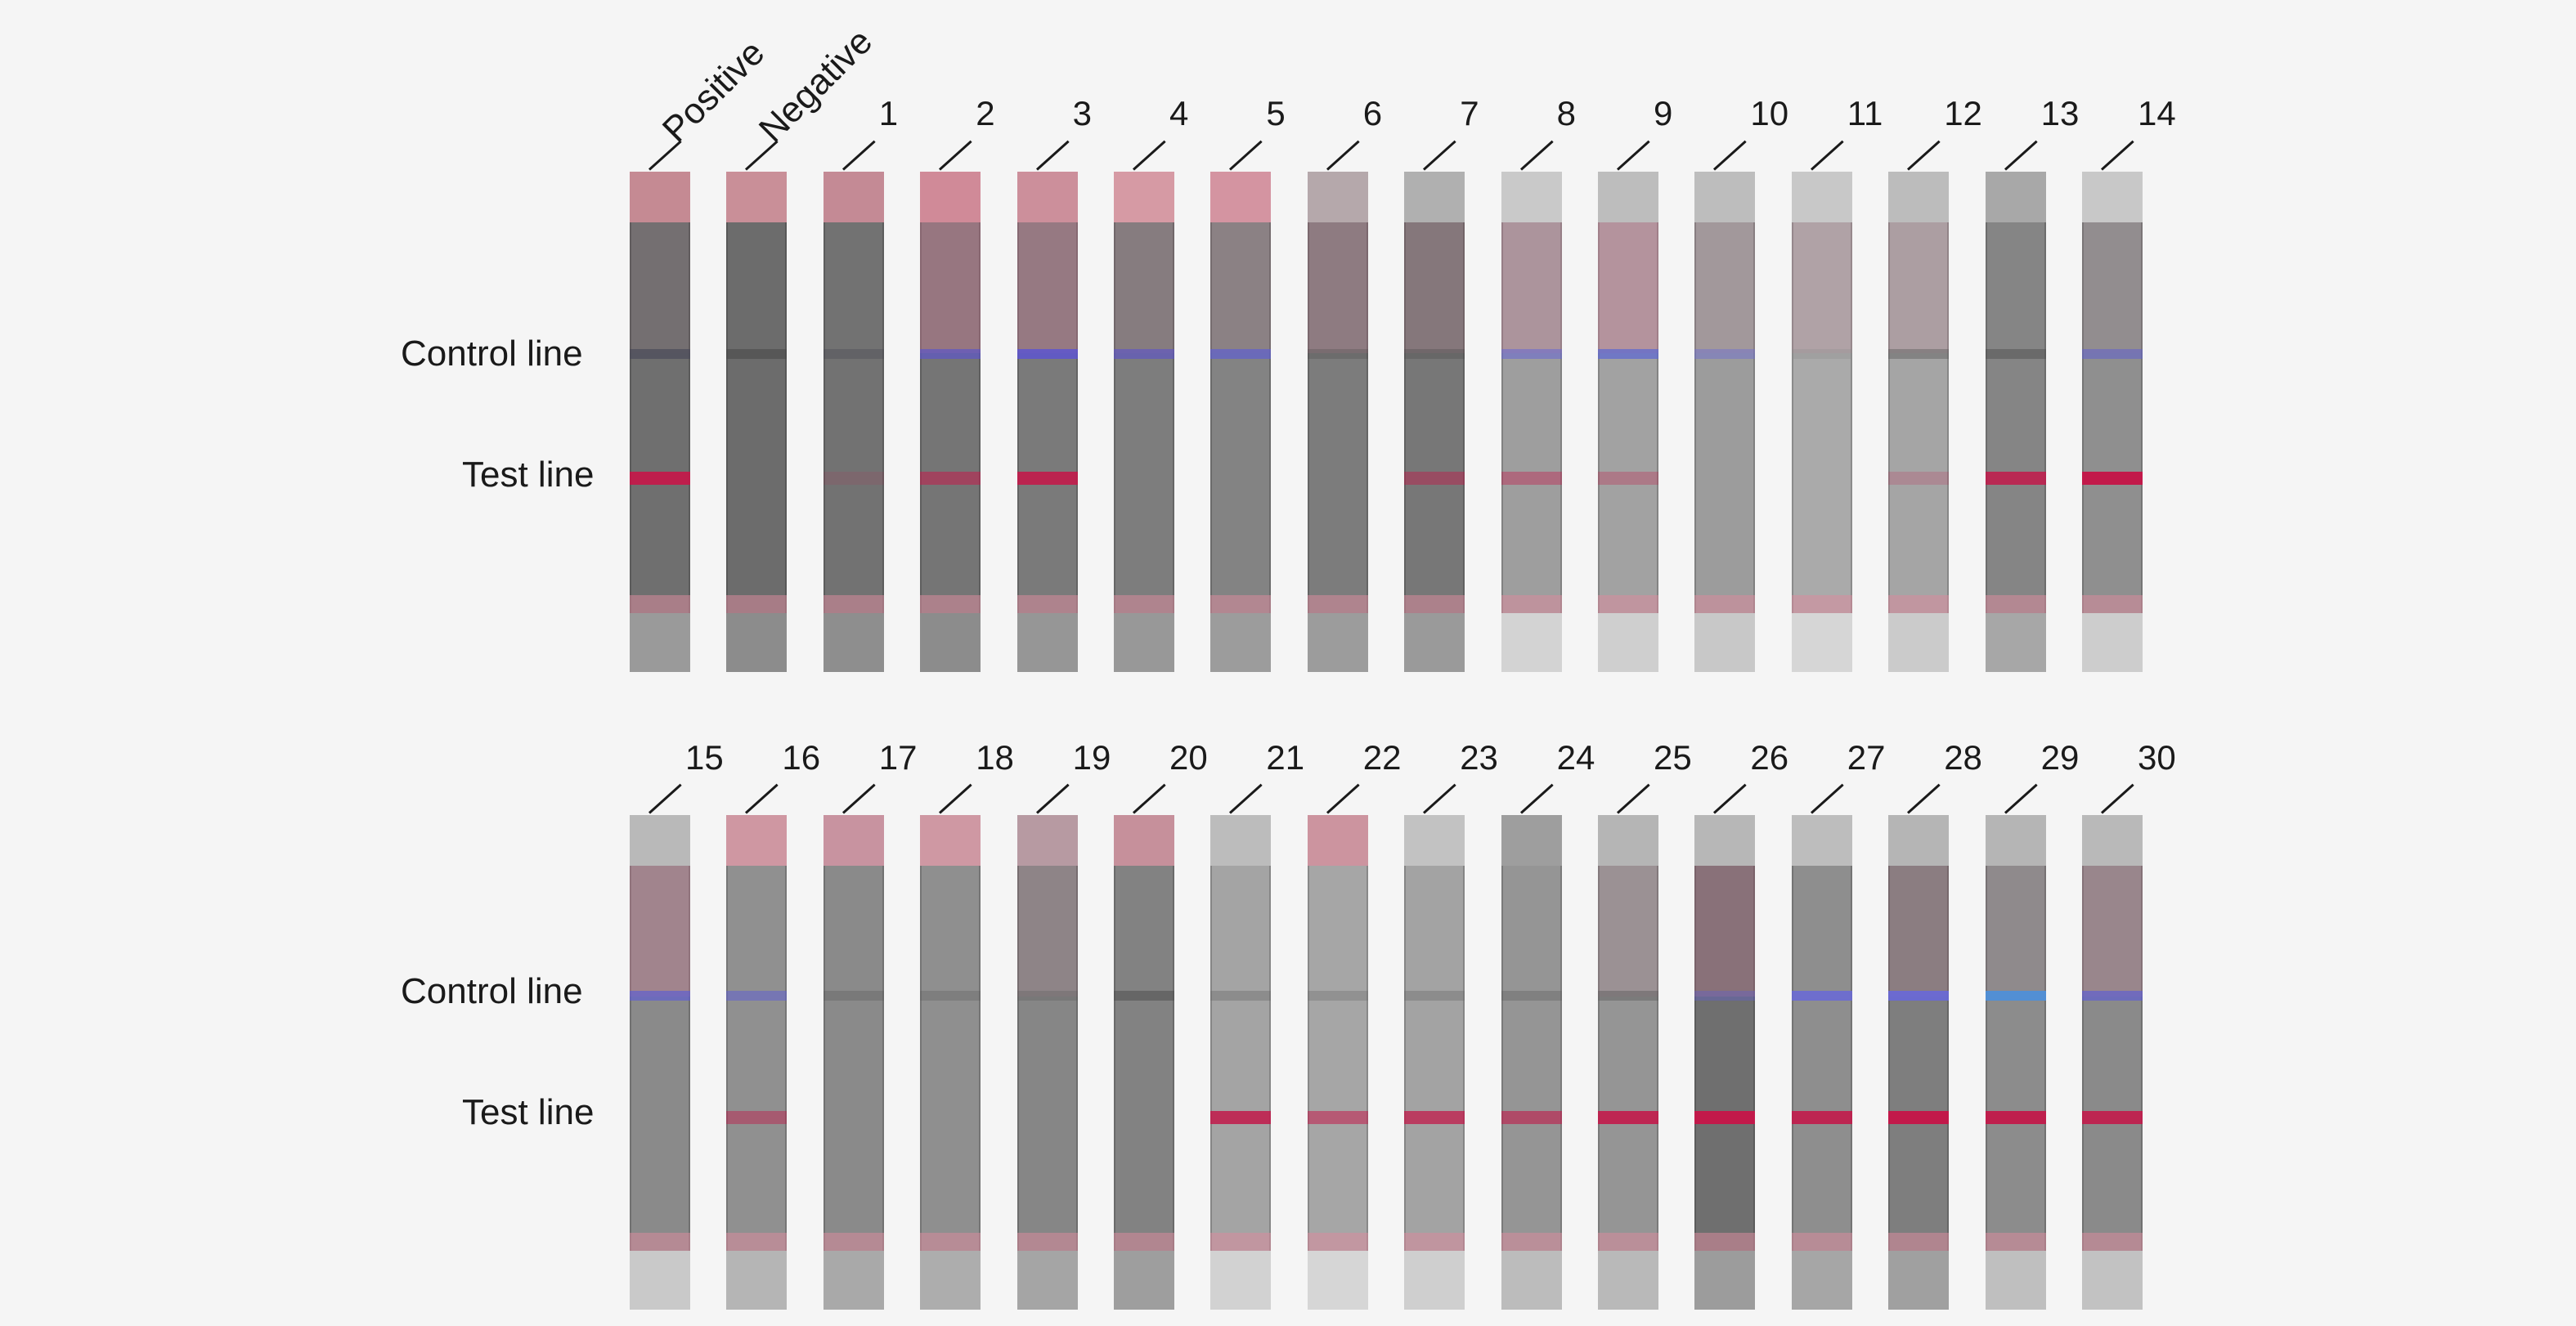  What do you see at coordinates (986, 113) in the screenshot?
I see `strip-label: 2` at bounding box center [986, 113].